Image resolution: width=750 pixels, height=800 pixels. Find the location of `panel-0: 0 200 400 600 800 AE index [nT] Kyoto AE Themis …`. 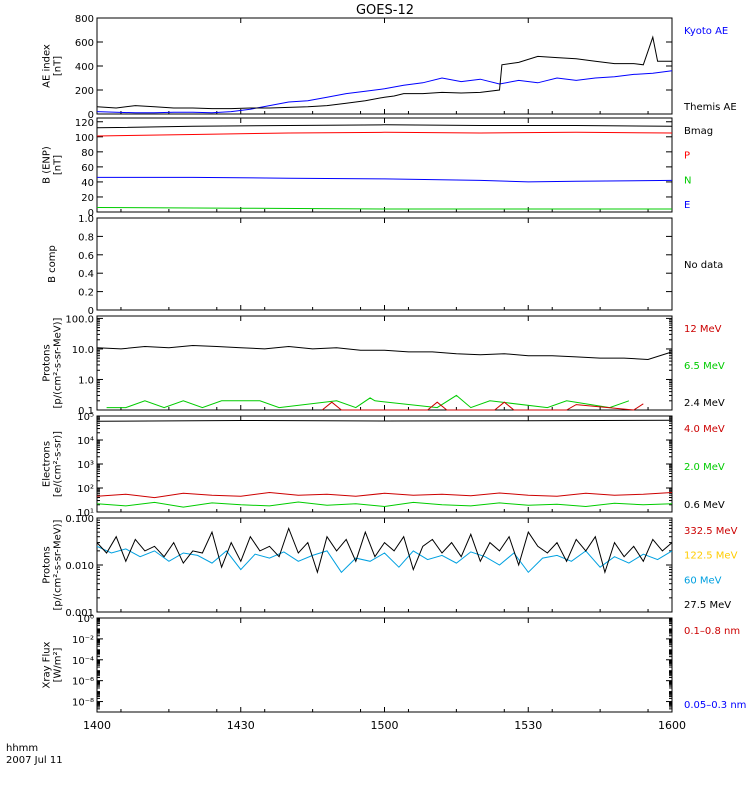

panel-0: 0 200 400 600 800 AE index [nT] Kyoto AE Themis … is located at coordinates (389, 67).